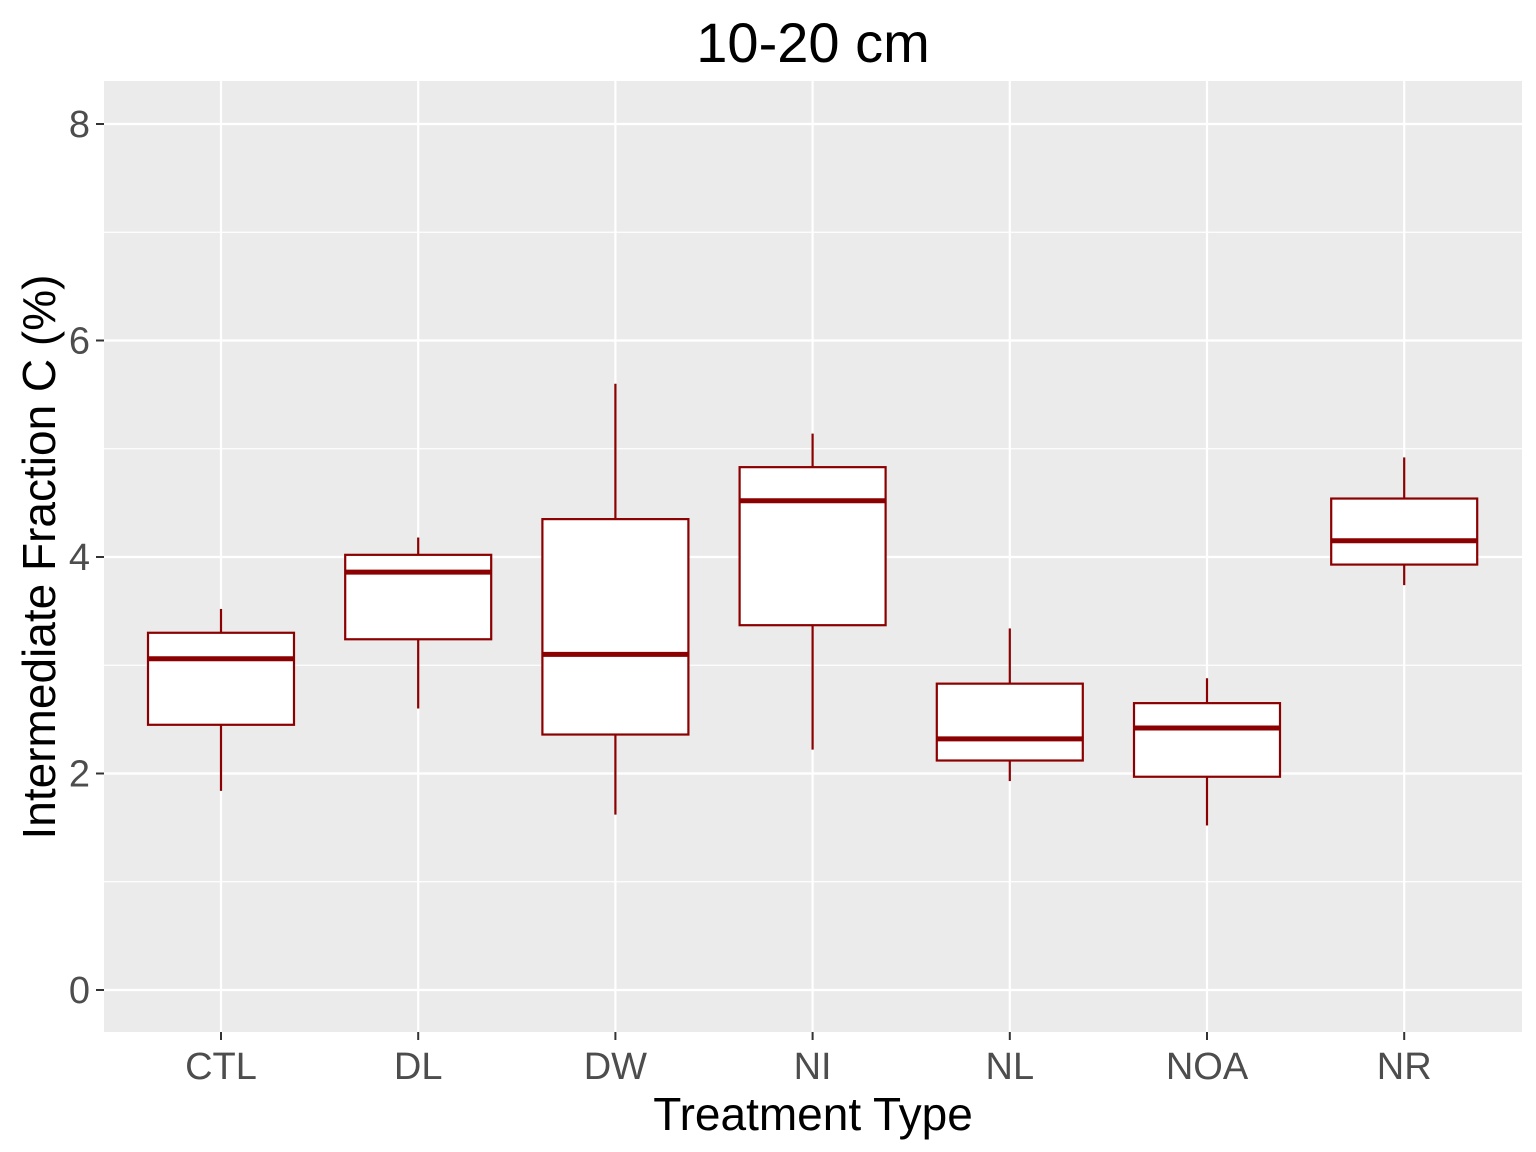 This screenshot has width=1536, height=1152. I want to click on y-tick-label: 2, so click(79, 775).